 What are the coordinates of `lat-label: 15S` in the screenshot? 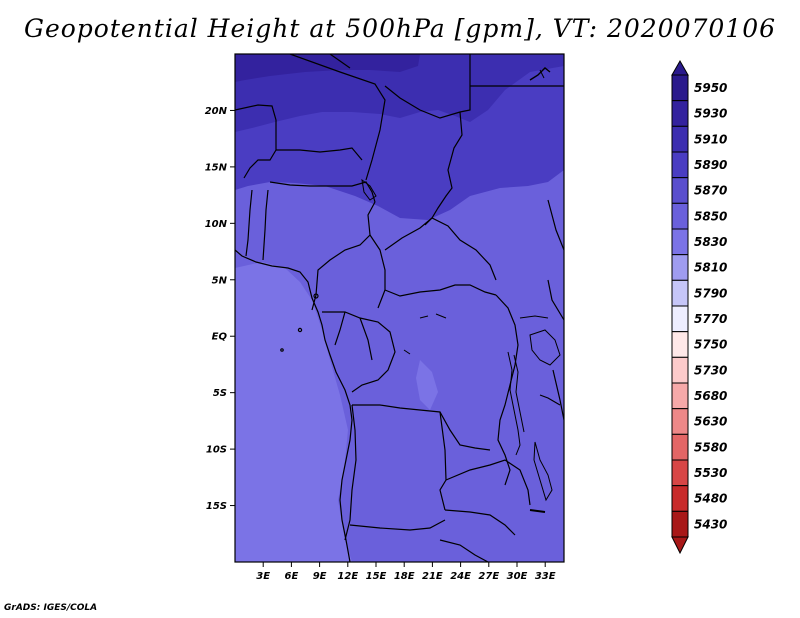 It's located at (216, 506).